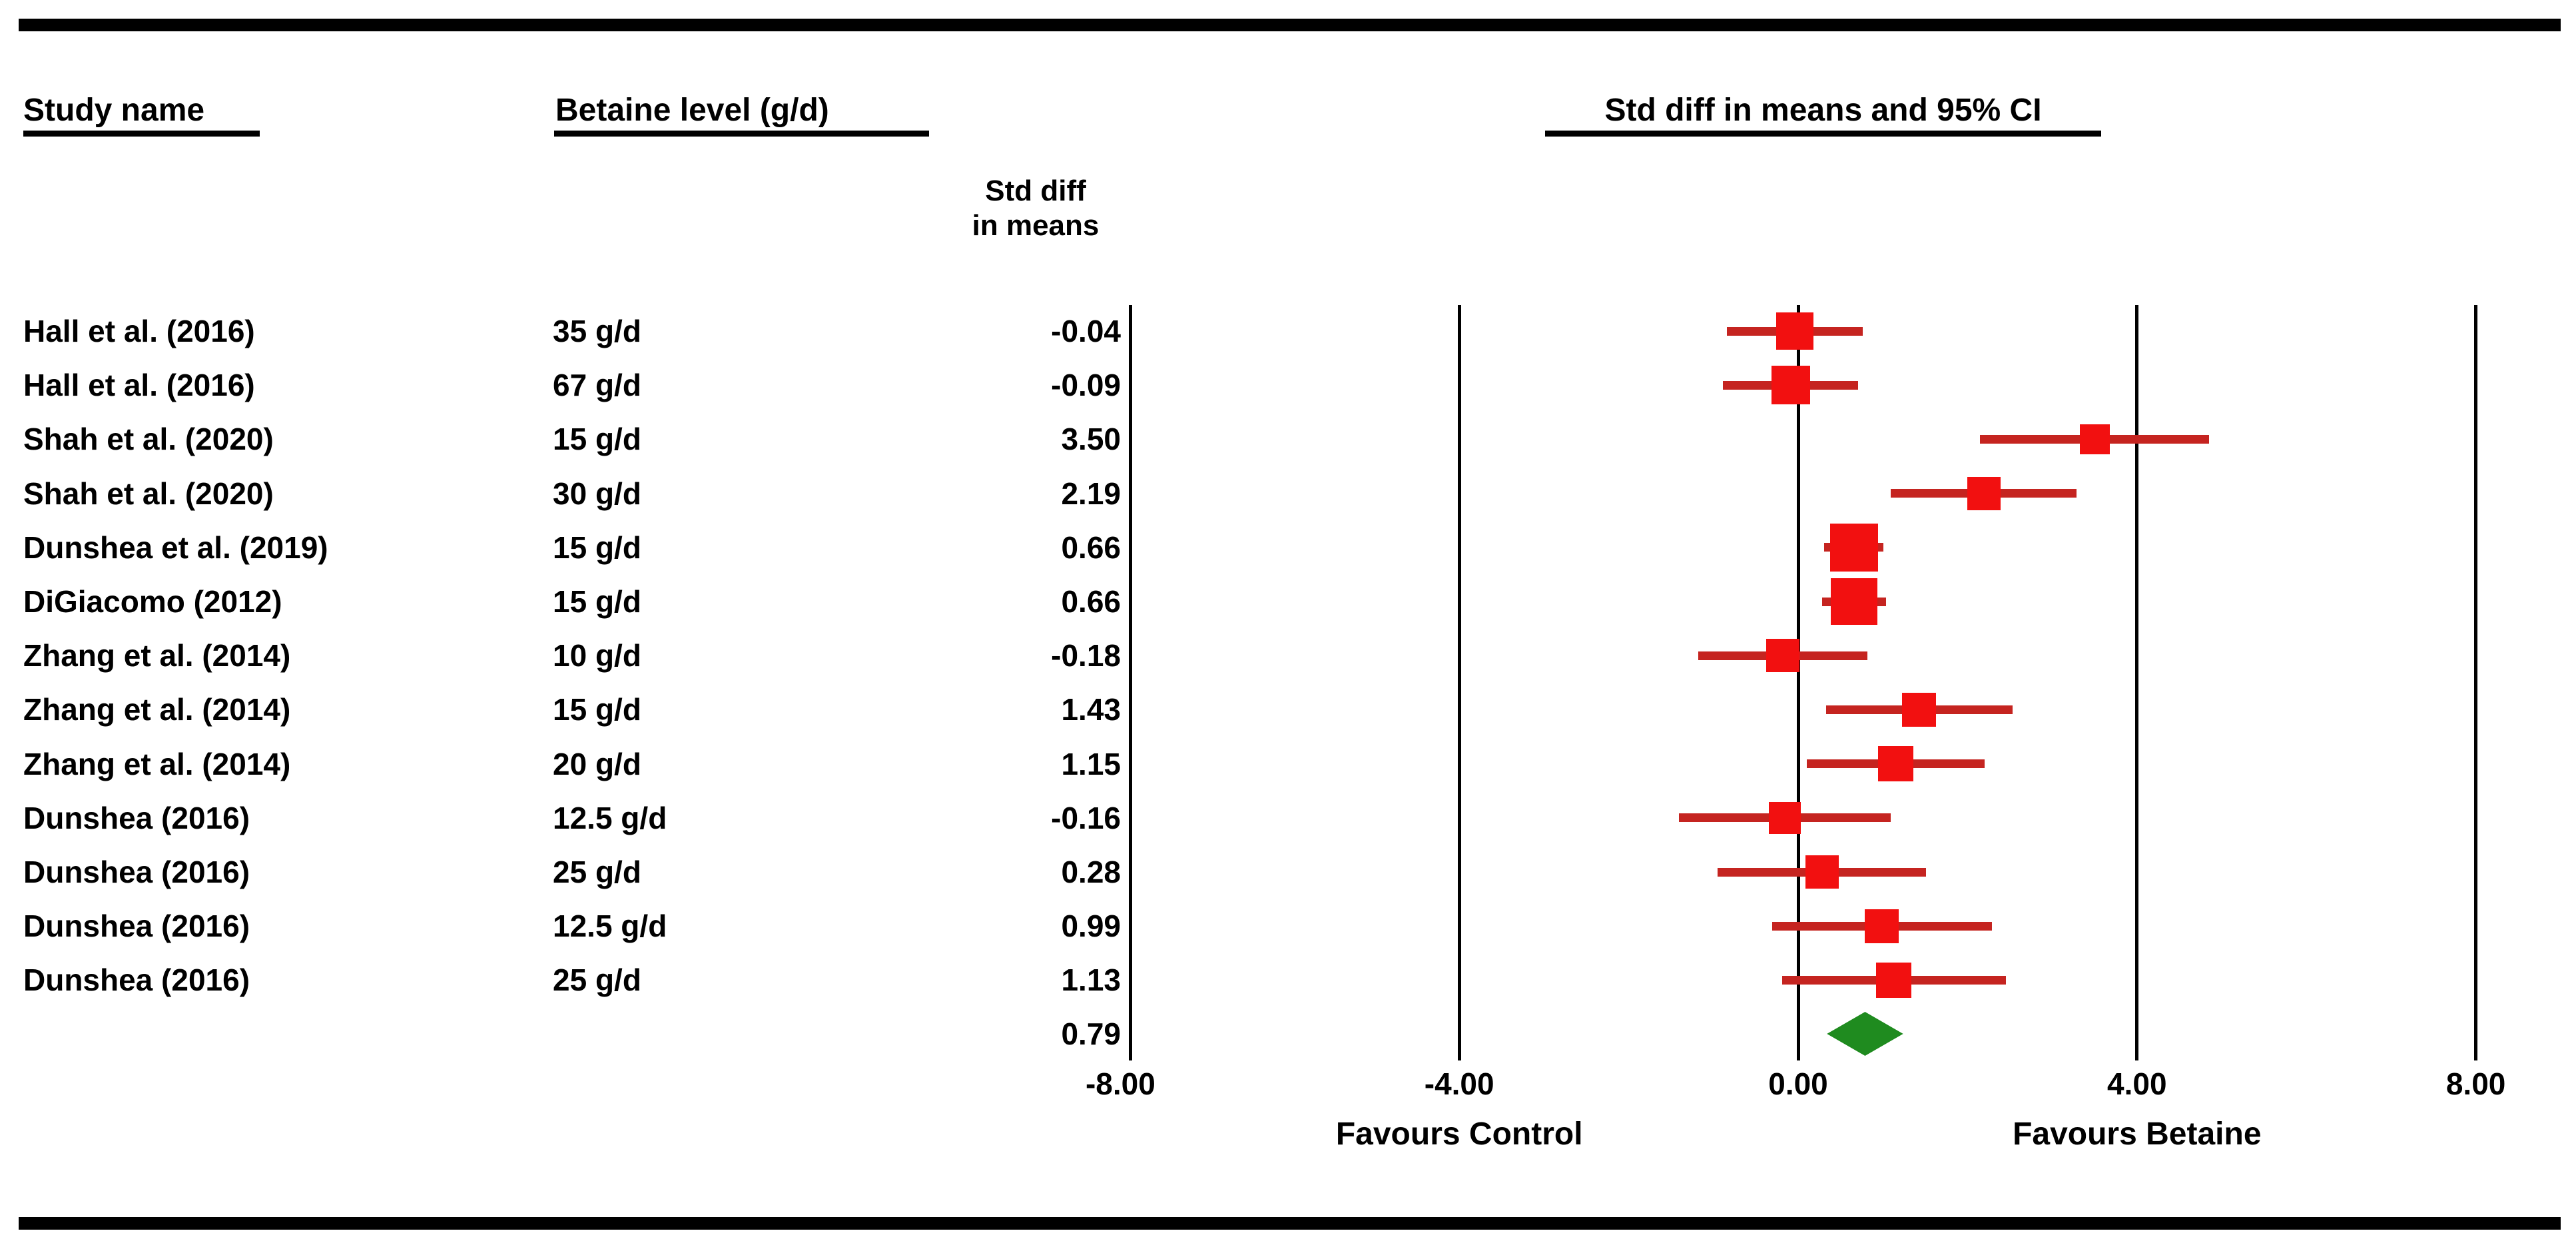 Image resolution: width=2576 pixels, height=1237 pixels. Describe the element at coordinates (1086, 817) in the screenshot. I see `std-diff-value-cell: -0.16` at that location.